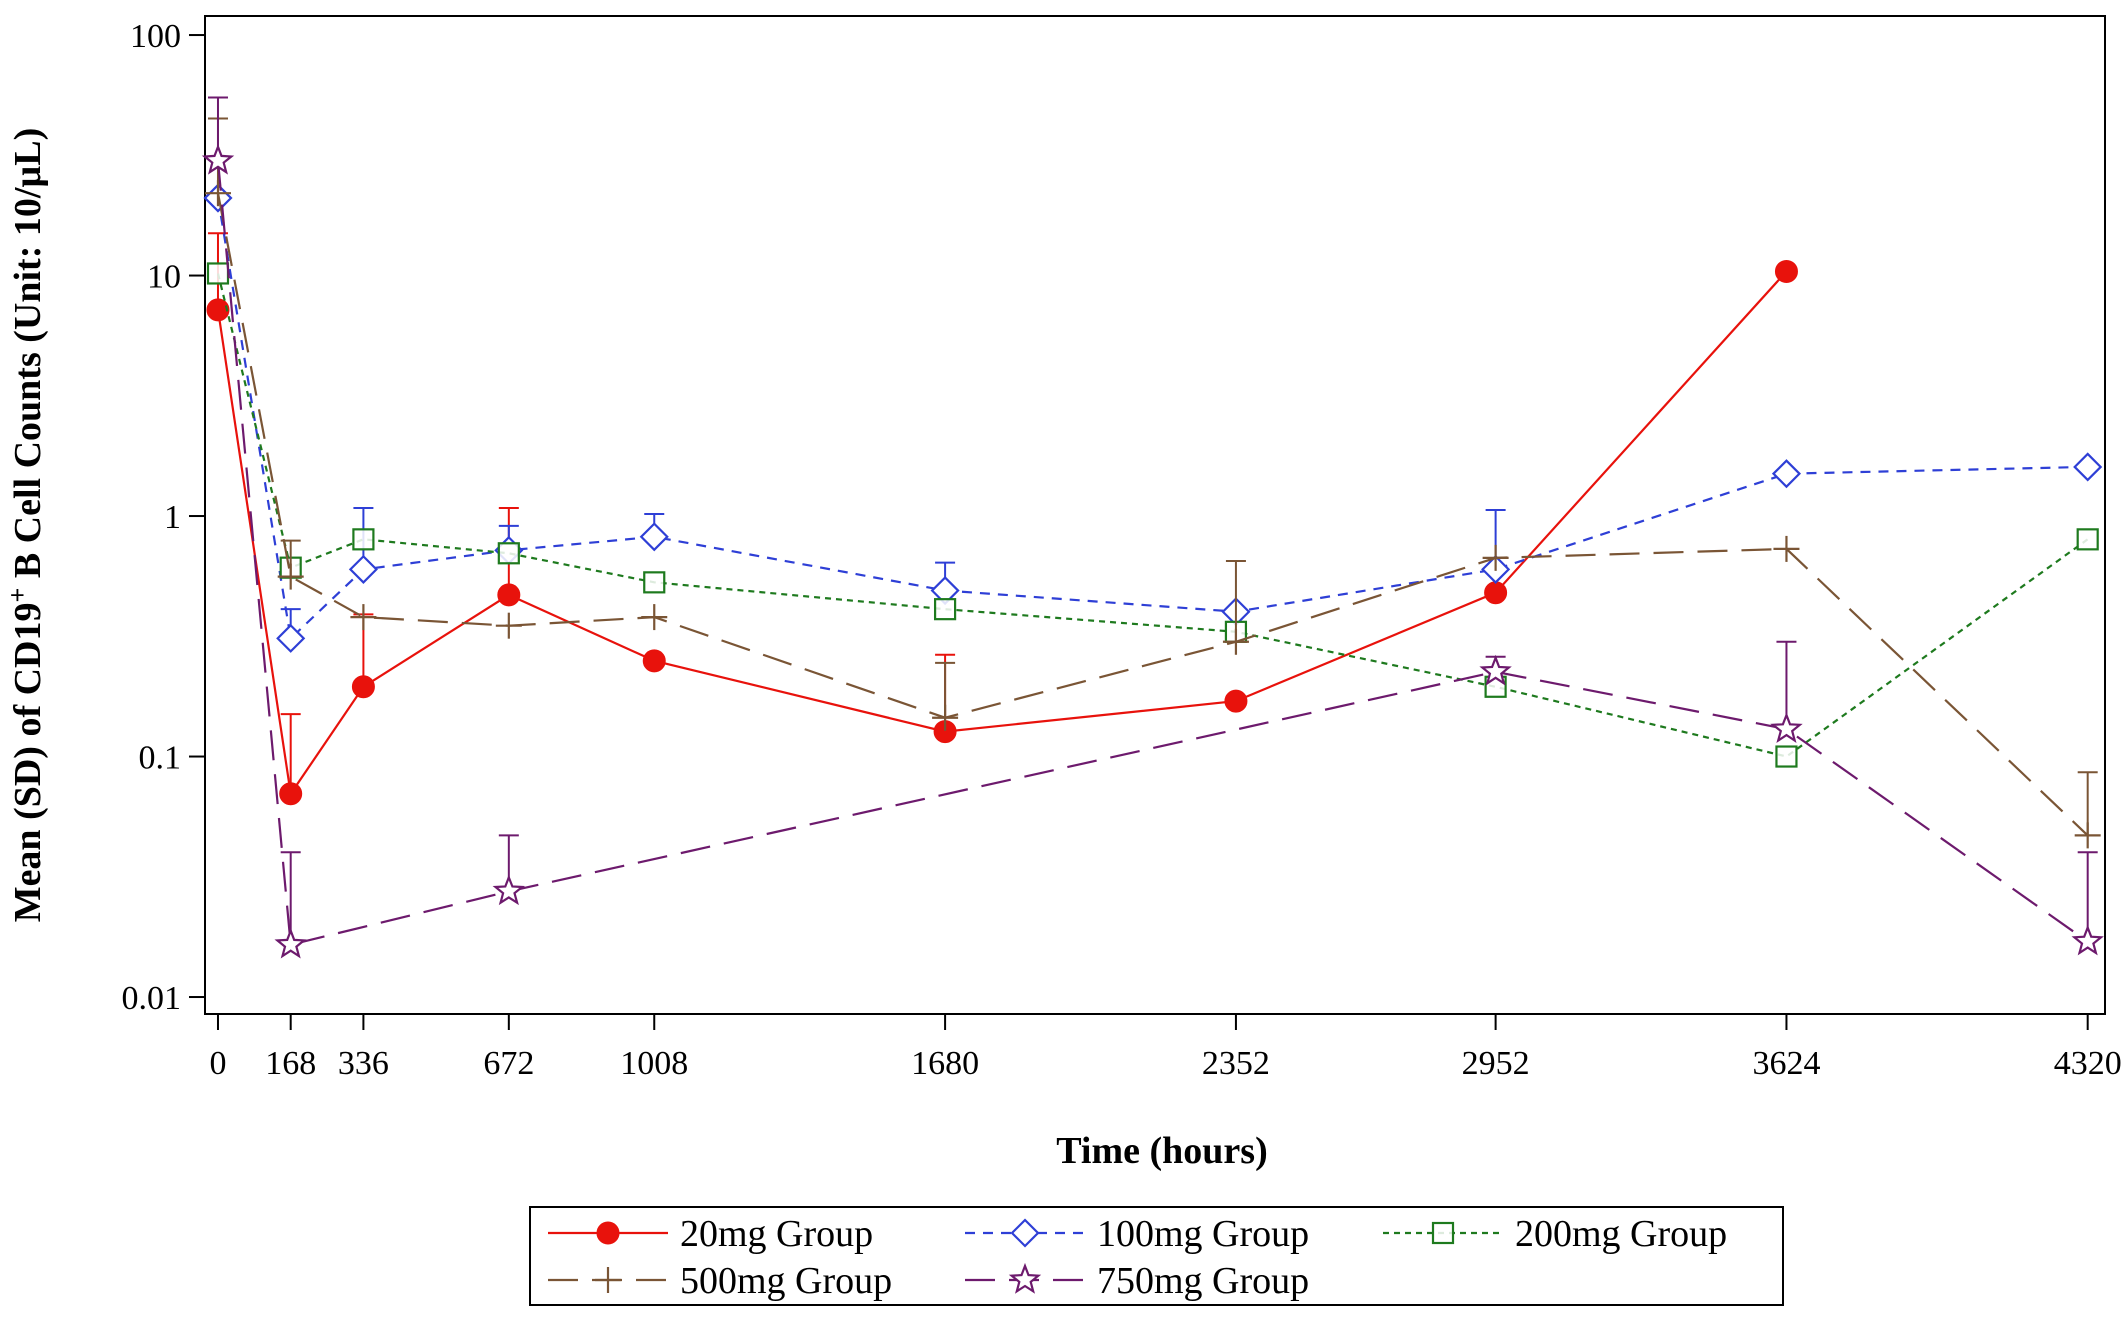  I want to click on x-tick-label: 336, so click(363, 1063).